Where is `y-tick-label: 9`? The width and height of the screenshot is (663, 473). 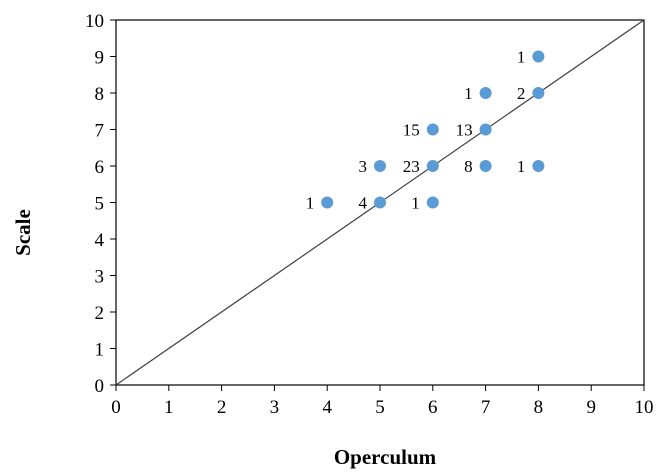
y-tick-label: 9 is located at coordinates (100, 58).